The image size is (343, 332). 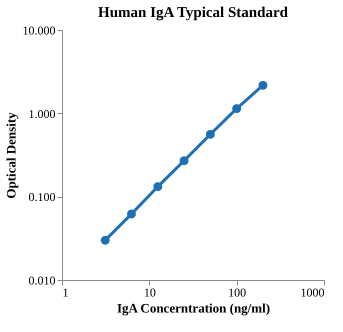 What do you see at coordinates (237, 293) in the screenshot?
I see `x-tick-label: 100` at bounding box center [237, 293].